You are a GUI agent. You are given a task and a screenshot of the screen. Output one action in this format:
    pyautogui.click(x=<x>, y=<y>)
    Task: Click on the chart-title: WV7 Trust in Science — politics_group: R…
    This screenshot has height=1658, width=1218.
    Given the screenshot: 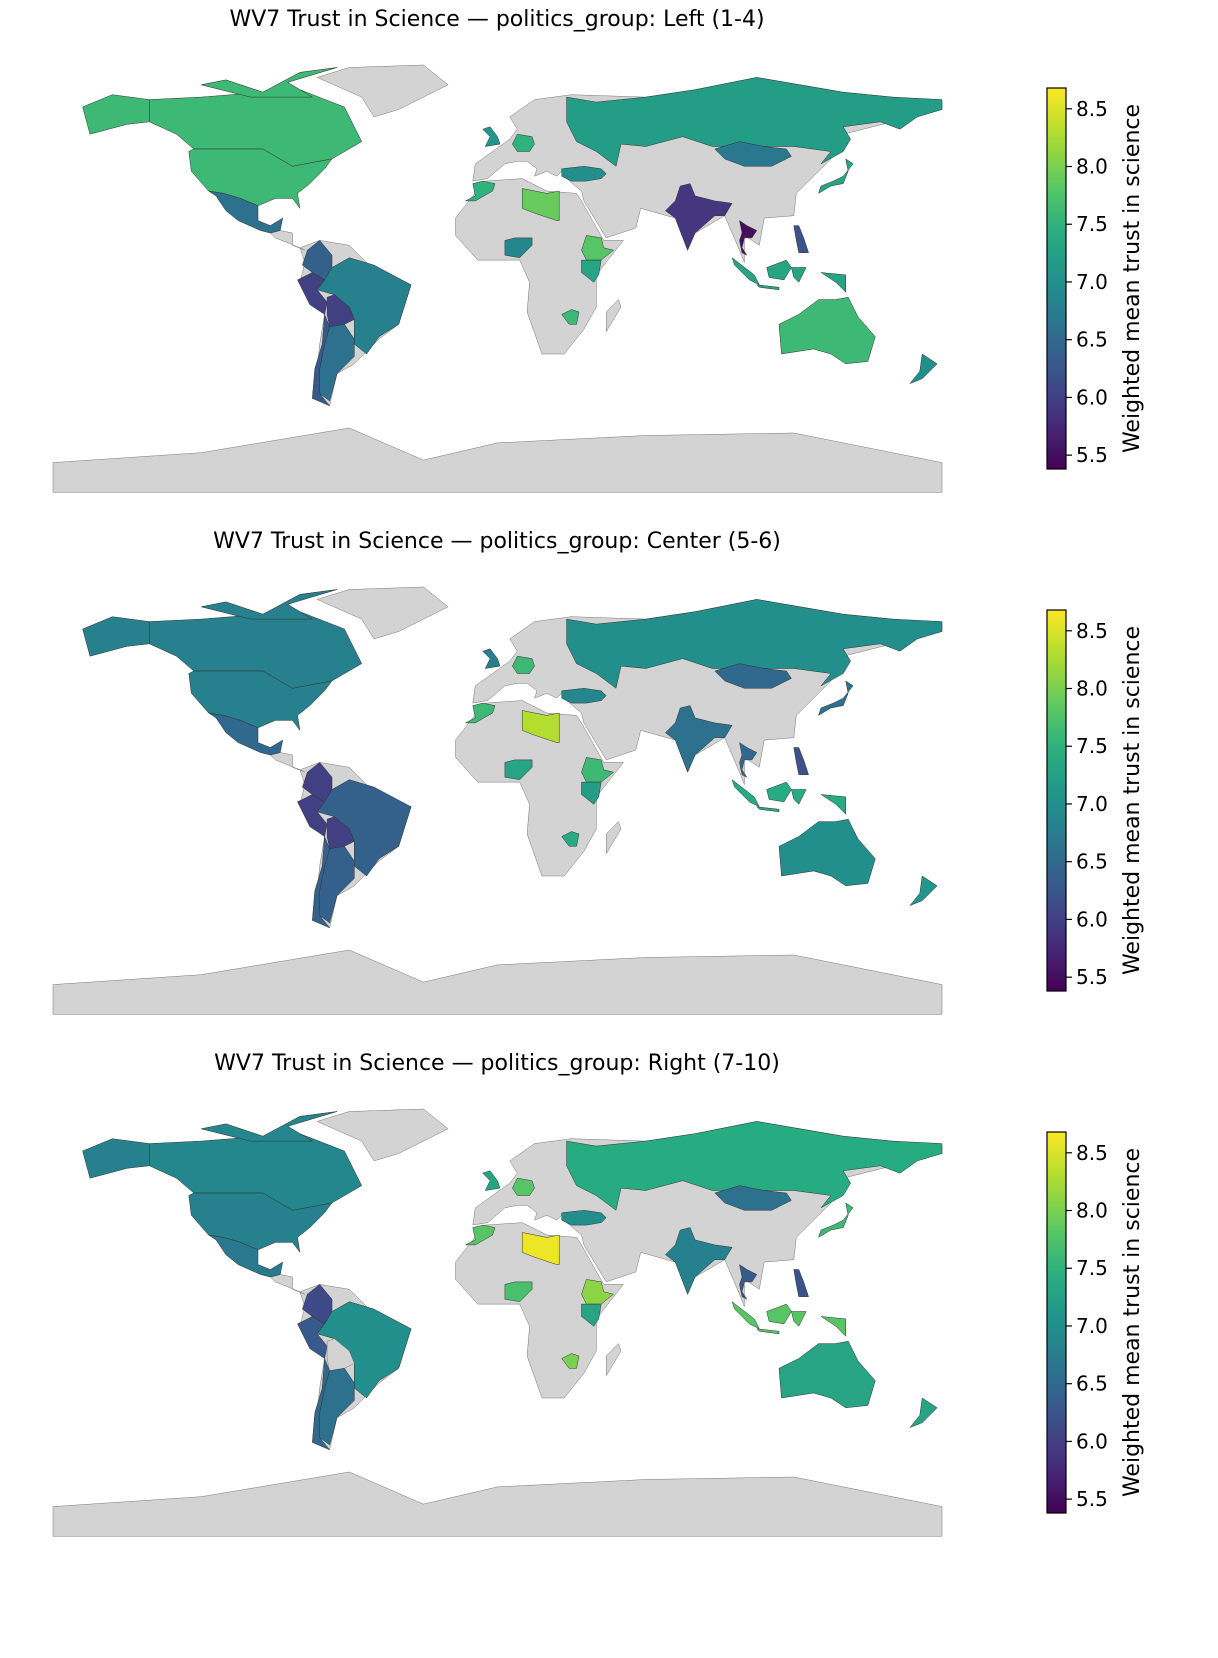 What is the action you would take?
    pyautogui.click(x=497, y=1063)
    